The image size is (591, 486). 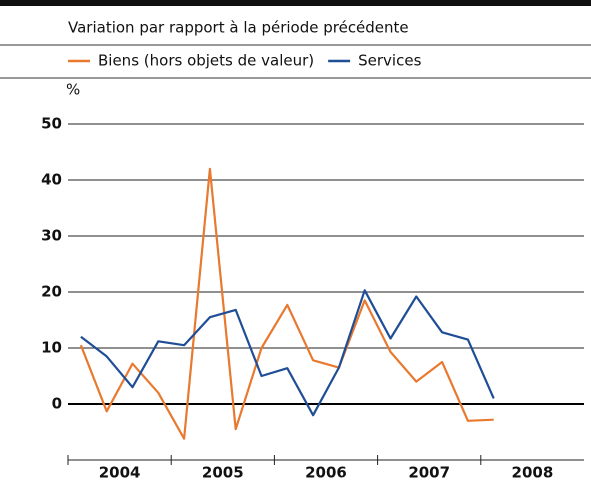 I want to click on x-tick-label: 2006, so click(x=326, y=473).